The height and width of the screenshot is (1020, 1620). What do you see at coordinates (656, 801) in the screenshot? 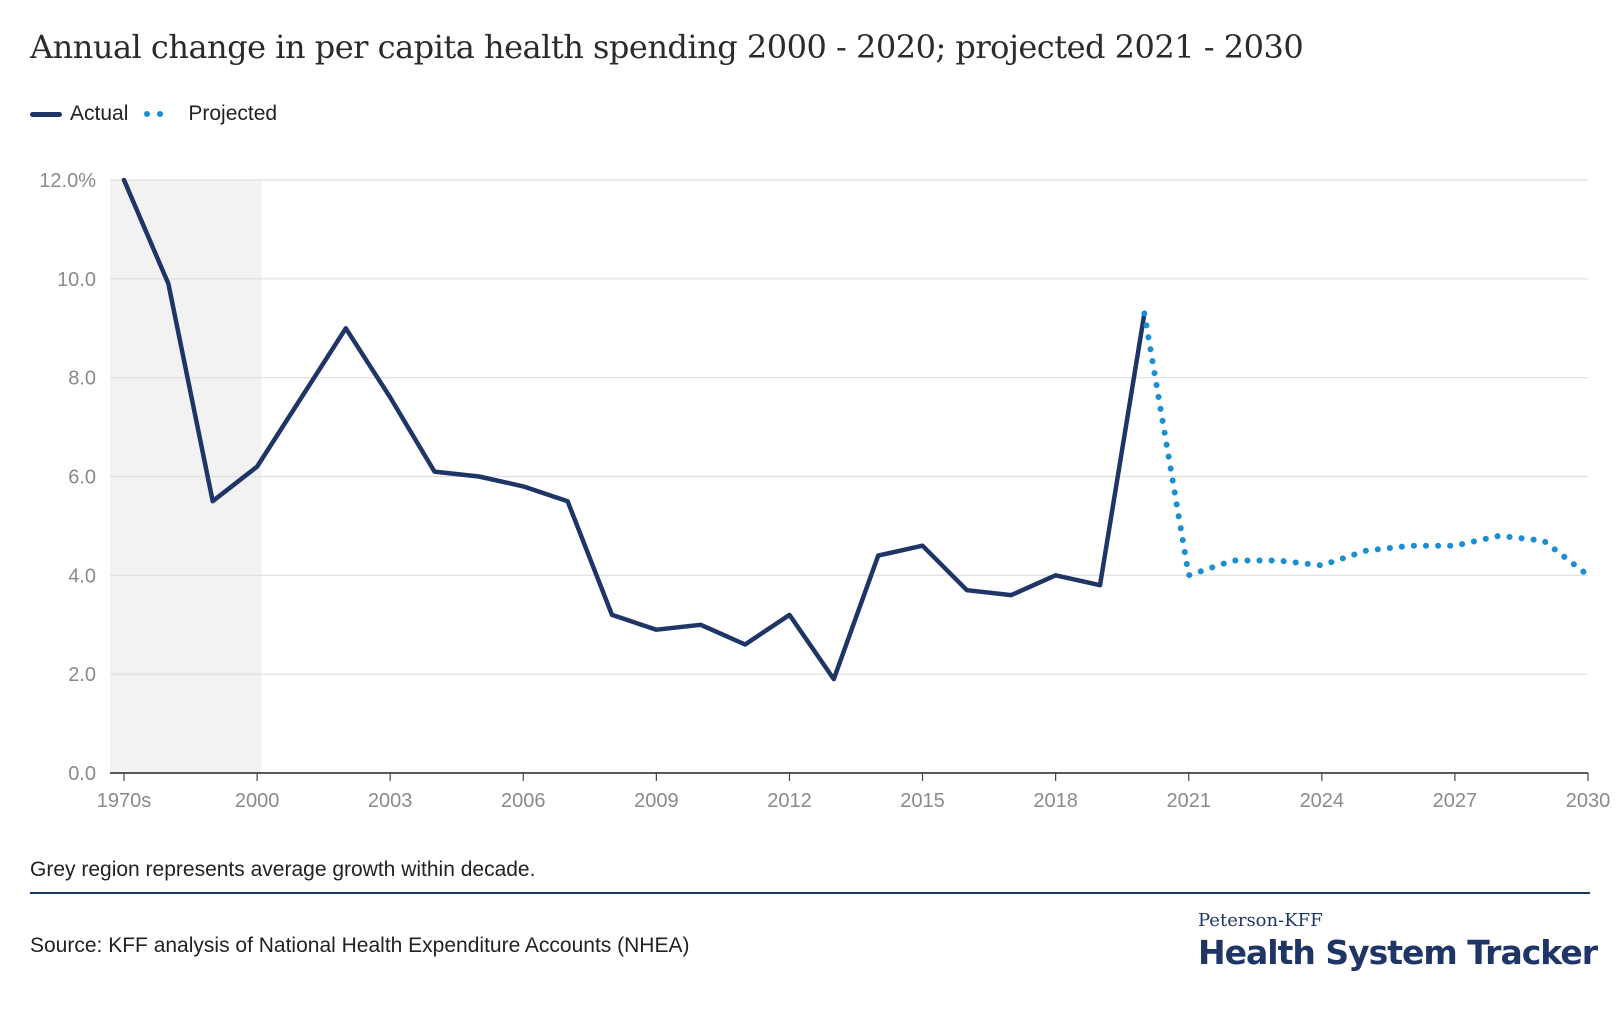
I see `x-tick-label: 2009` at bounding box center [656, 801].